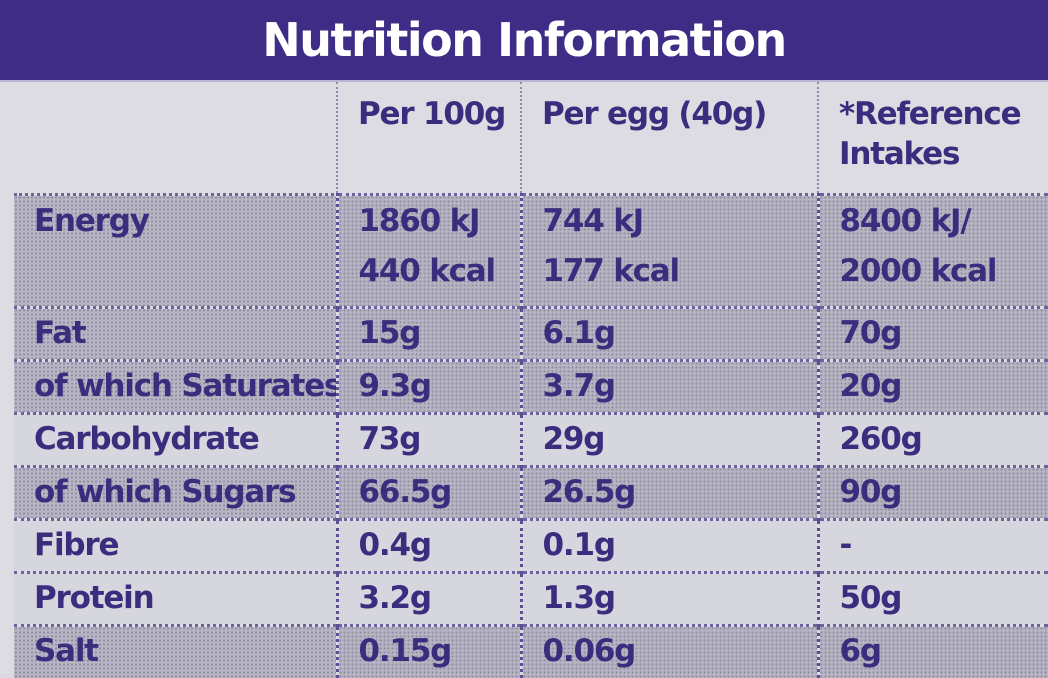 This screenshot has height=678, width=1048. What do you see at coordinates (933, 333) in the screenshot?
I see `row-reference: 70g` at bounding box center [933, 333].